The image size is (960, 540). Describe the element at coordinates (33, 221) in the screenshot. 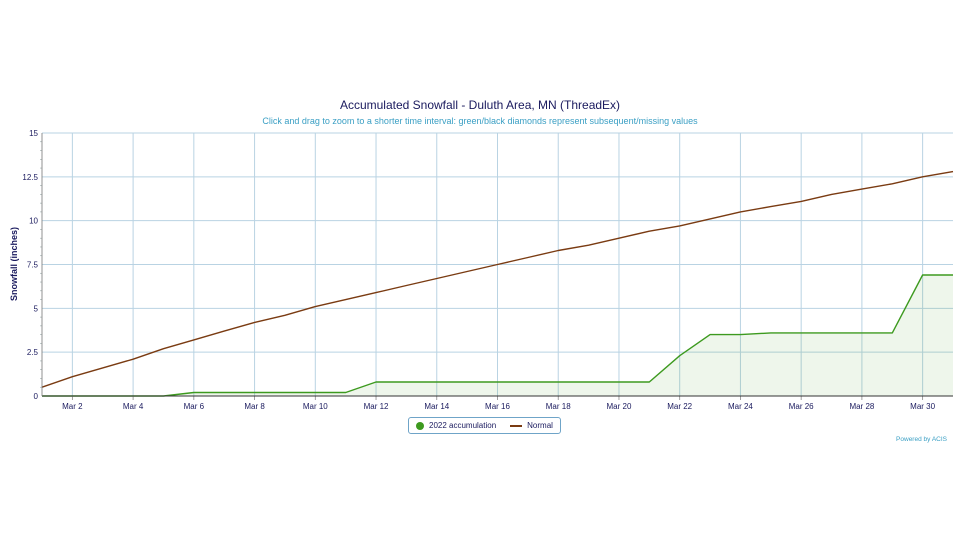

I see `y-tick-label: 10` at that location.